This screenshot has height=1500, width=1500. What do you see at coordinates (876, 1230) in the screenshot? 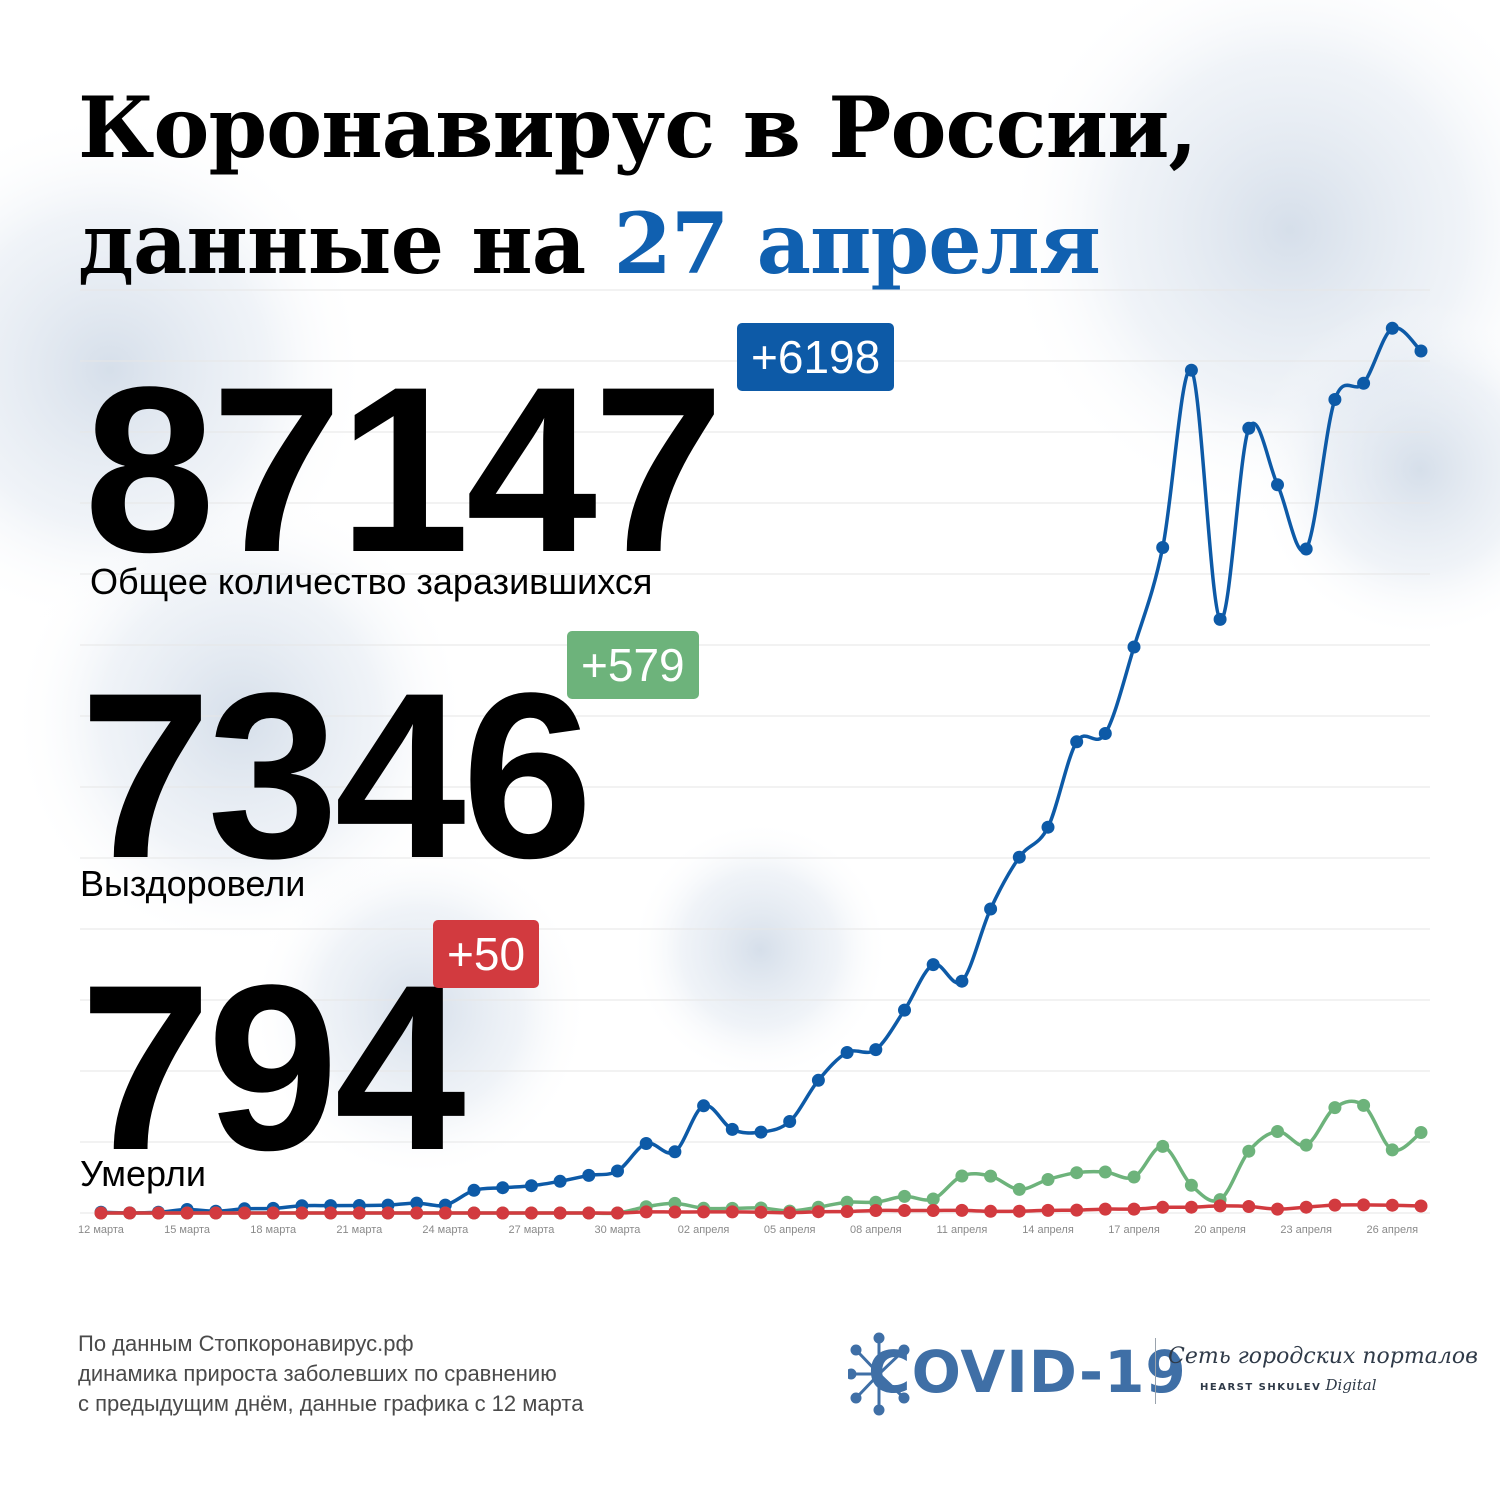
I see `x-tick-label: 08 апреля` at bounding box center [876, 1230].